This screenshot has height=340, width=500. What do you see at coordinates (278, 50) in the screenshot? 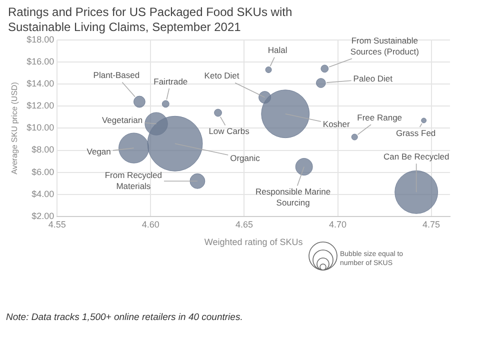
I see `annotation: Halal` at bounding box center [278, 50].